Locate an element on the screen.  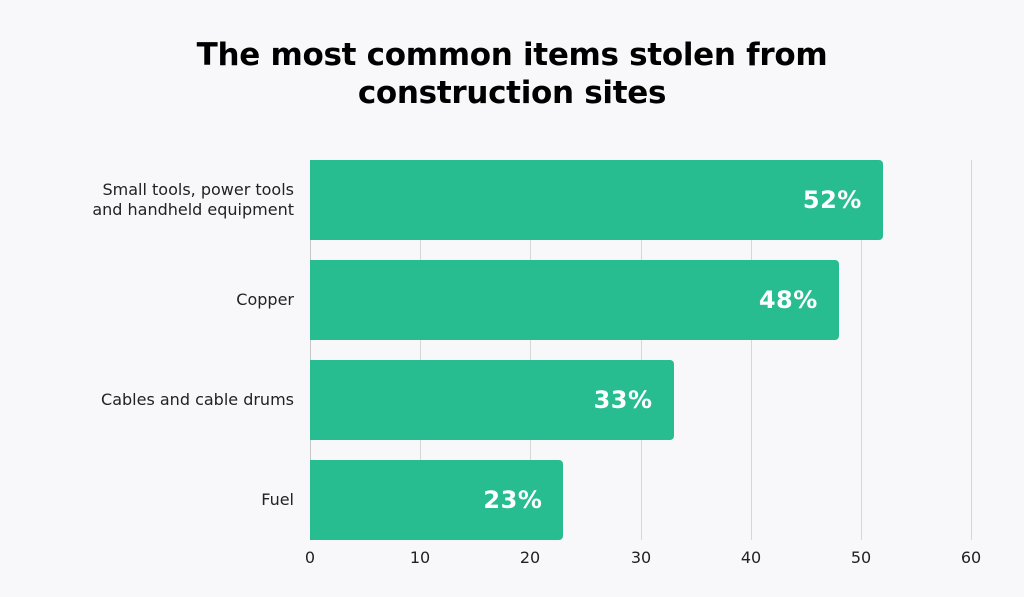
category-label-line: Copper is located at coordinates (265, 299).